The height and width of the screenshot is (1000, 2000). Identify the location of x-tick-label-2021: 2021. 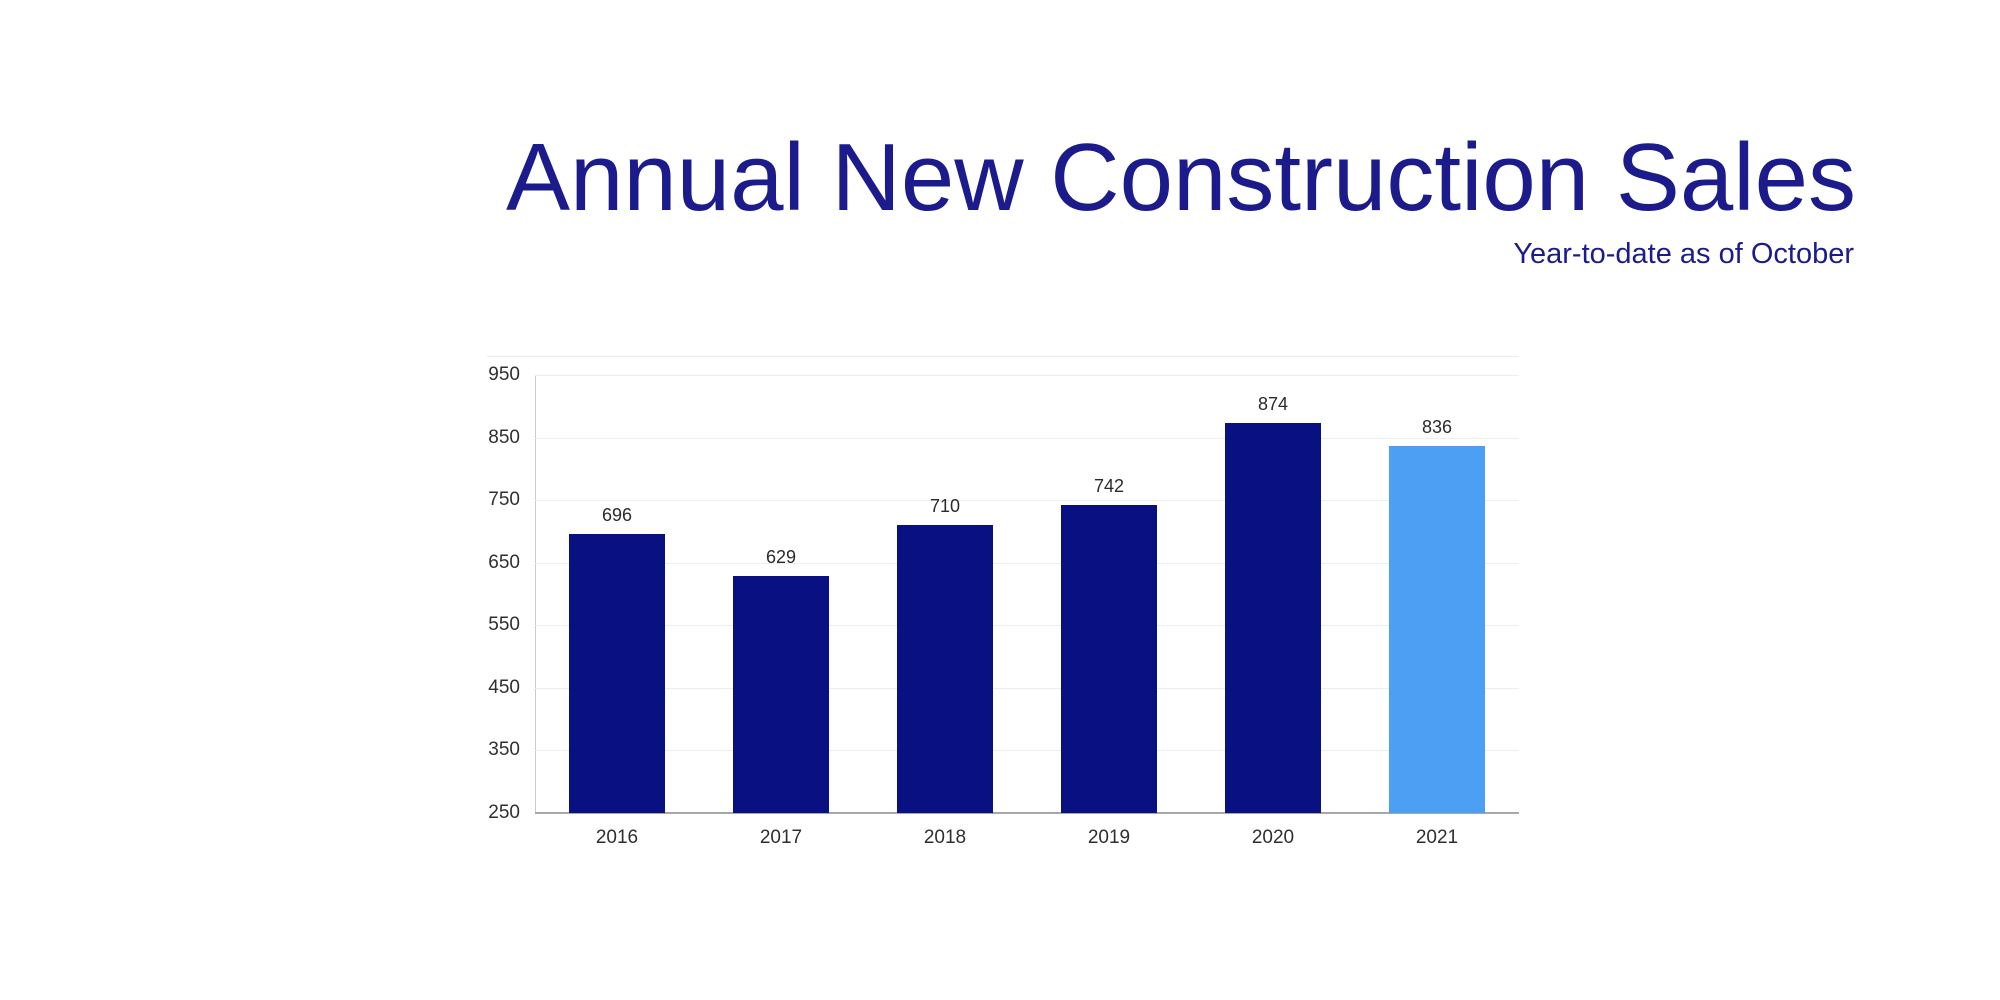
(1437, 837).